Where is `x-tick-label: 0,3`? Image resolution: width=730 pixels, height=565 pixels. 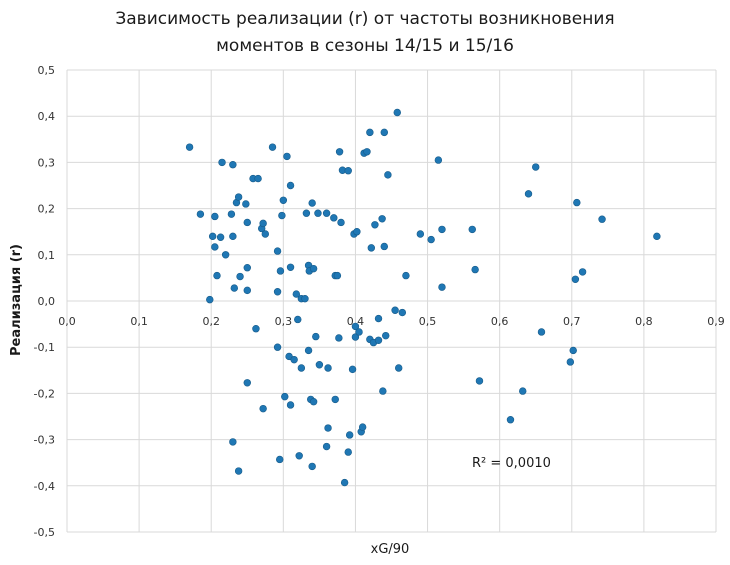 x-tick-label: 0,3 is located at coordinates (284, 321).